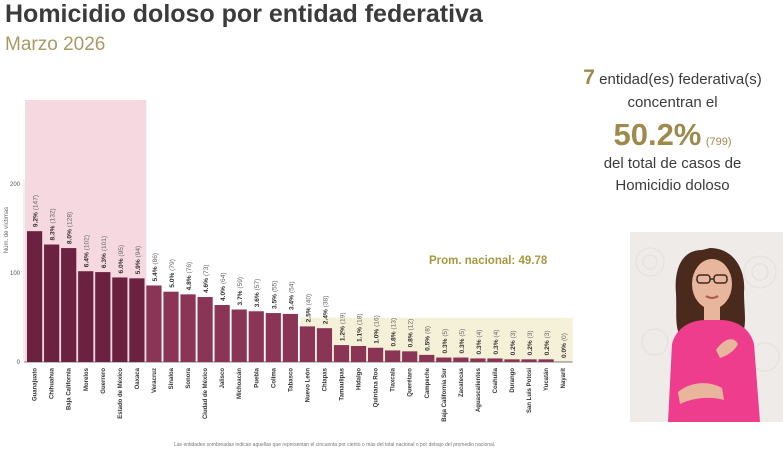 Image resolution: width=783 pixels, height=450 pixels. What do you see at coordinates (513, 380) in the screenshot?
I see `category-label: Durango` at bounding box center [513, 380].